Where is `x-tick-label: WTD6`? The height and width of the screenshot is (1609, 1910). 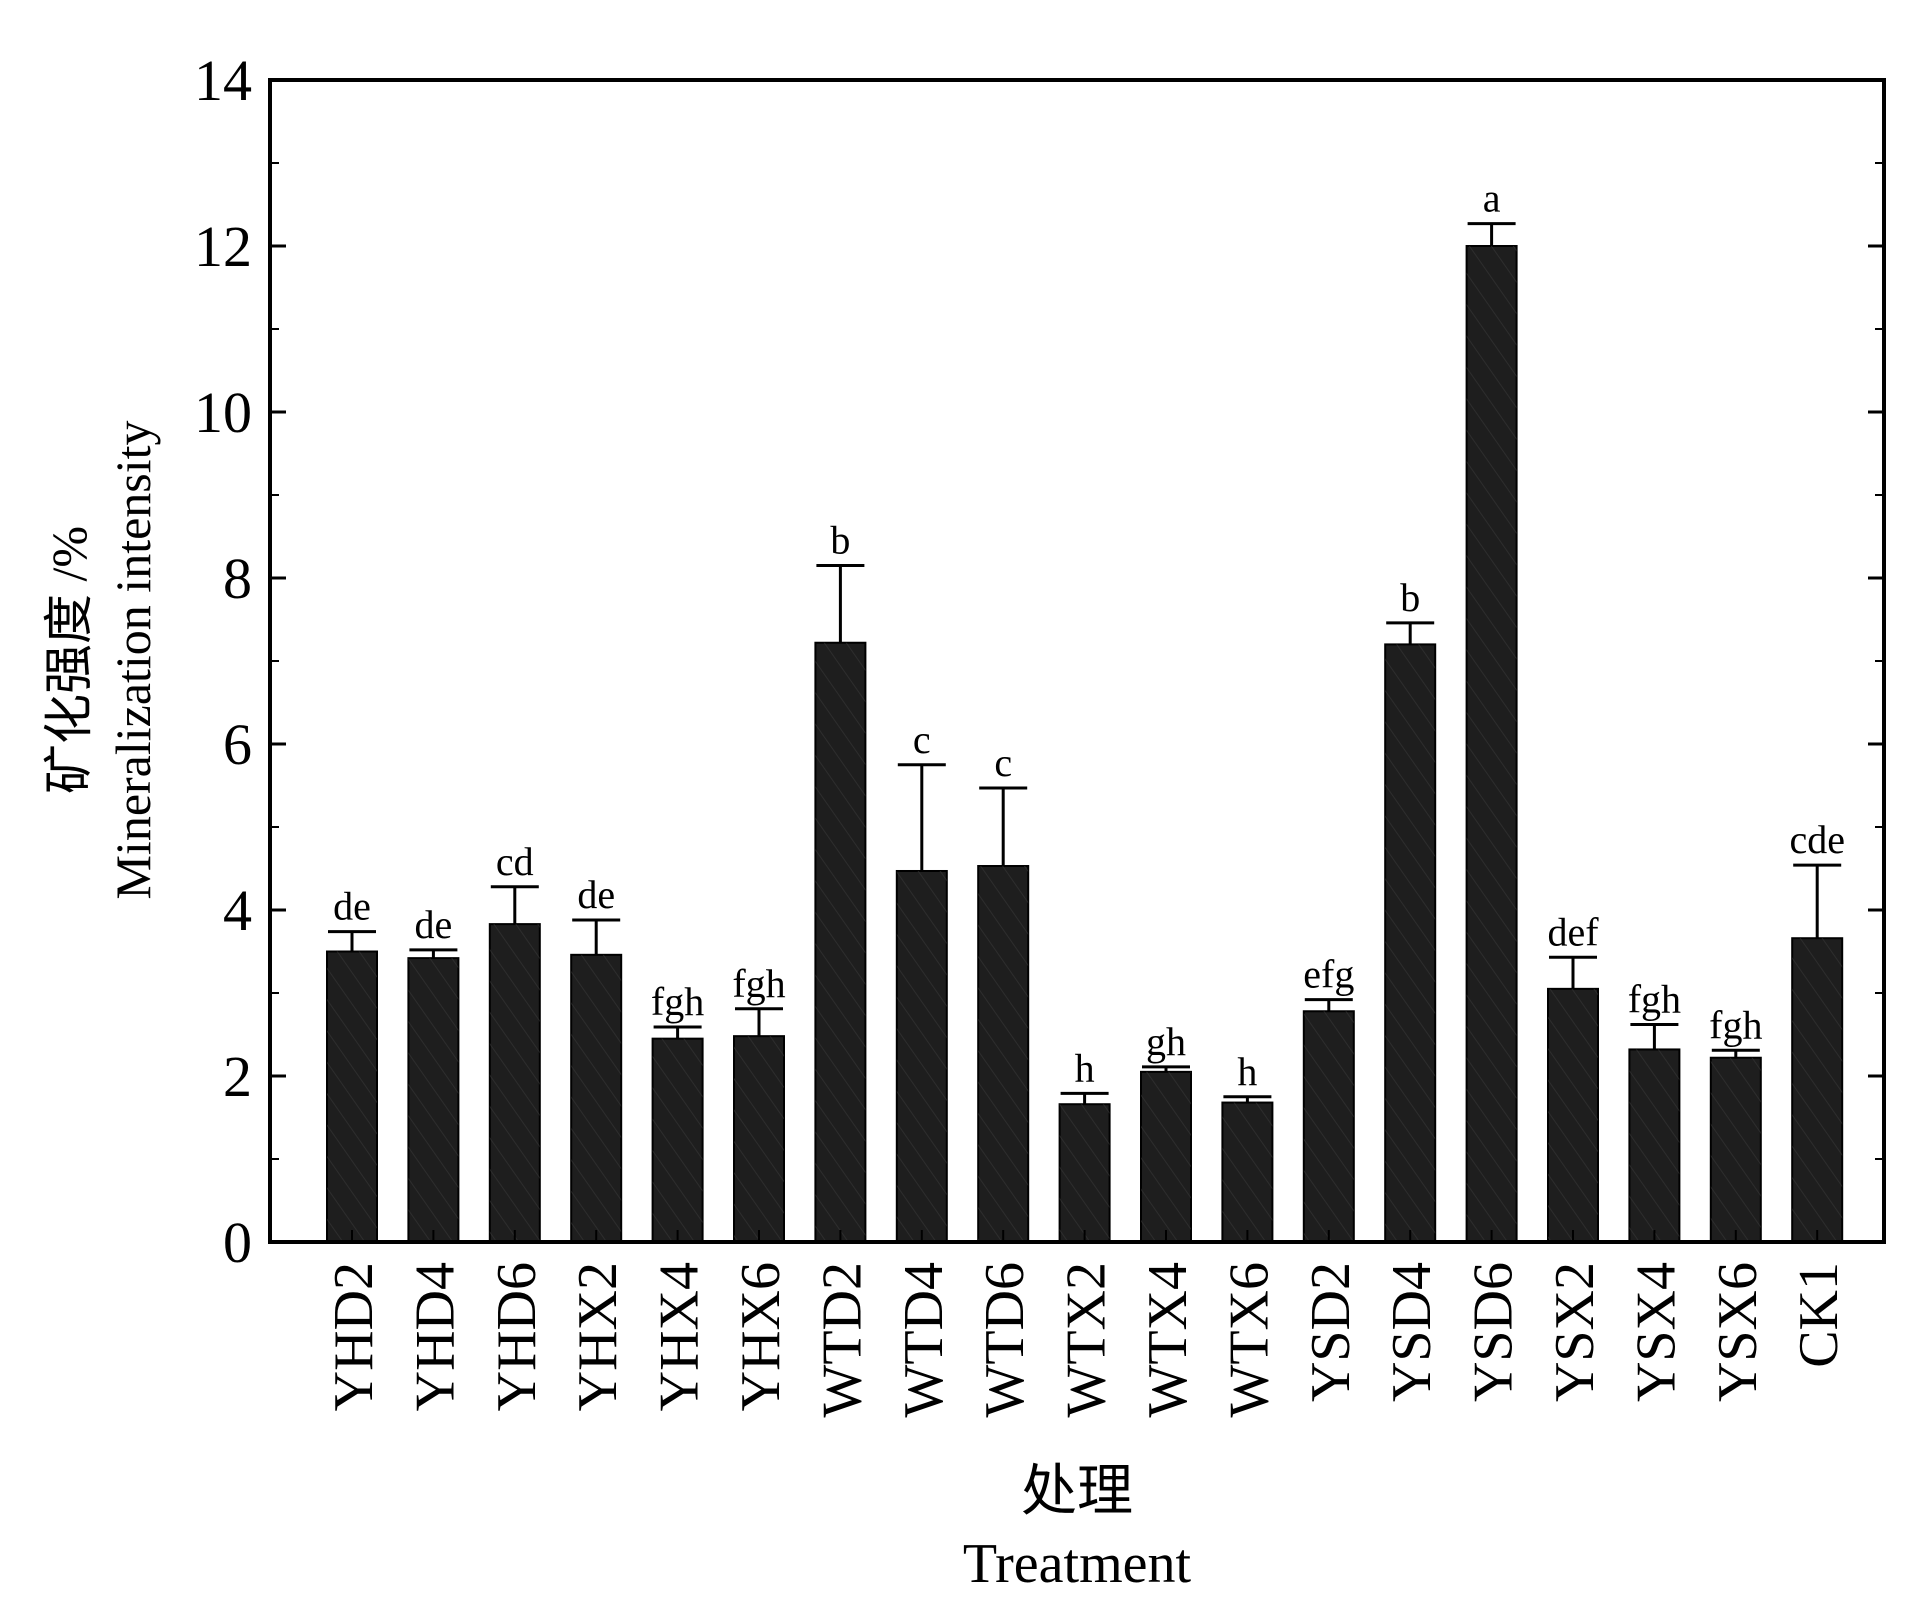 x-tick-label: WTD6 is located at coordinates (1005, 1340).